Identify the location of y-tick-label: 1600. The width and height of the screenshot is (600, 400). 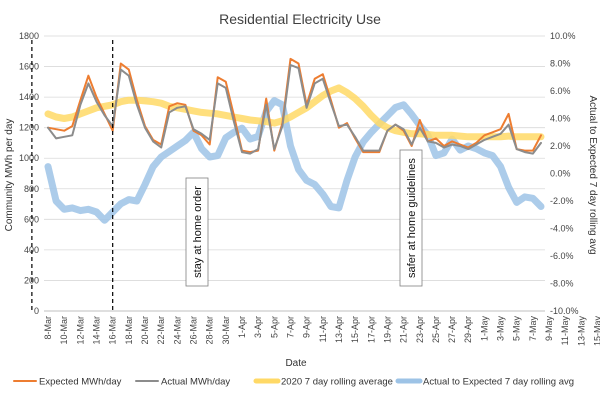
(29, 67).